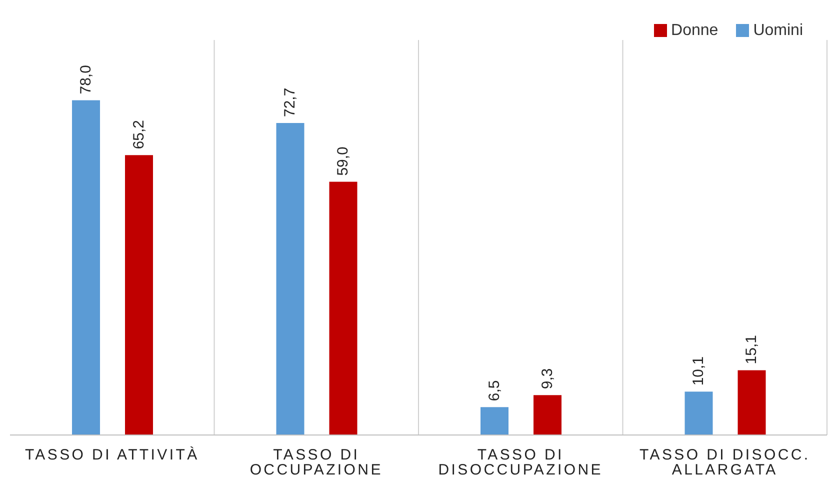 This screenshot has width=829, height=495. What do you see at coordinates (494, 391) in the screenshot?
I see `data-label: 6,5` at bounding box center [494, 391].